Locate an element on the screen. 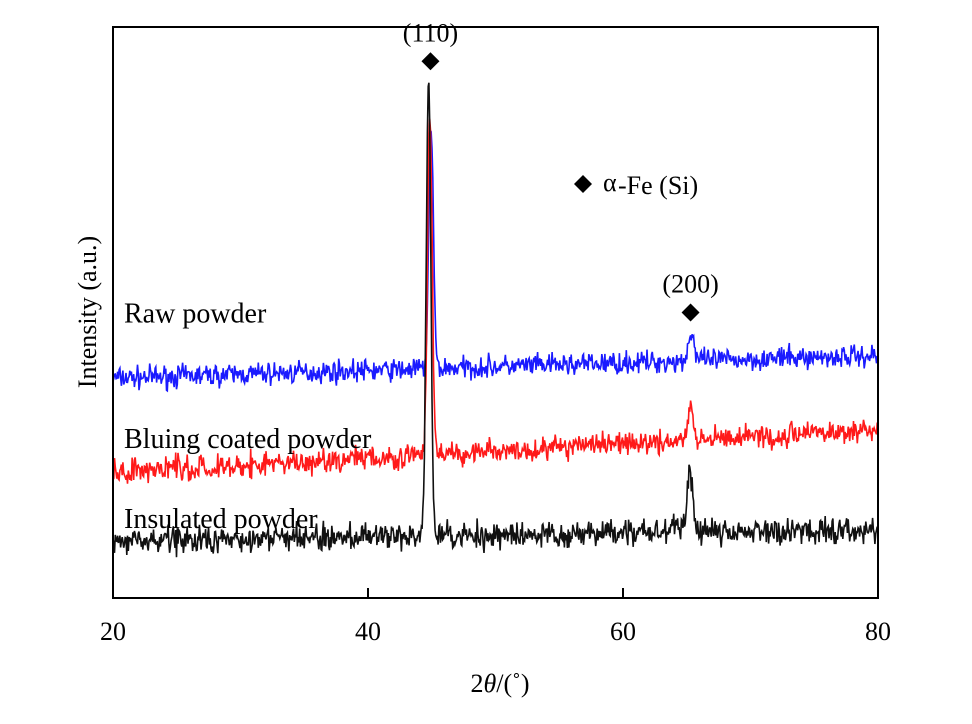 This screenshot has height=724, width=972. legend-greek-alpha: α is located at coordinates (610, 182).